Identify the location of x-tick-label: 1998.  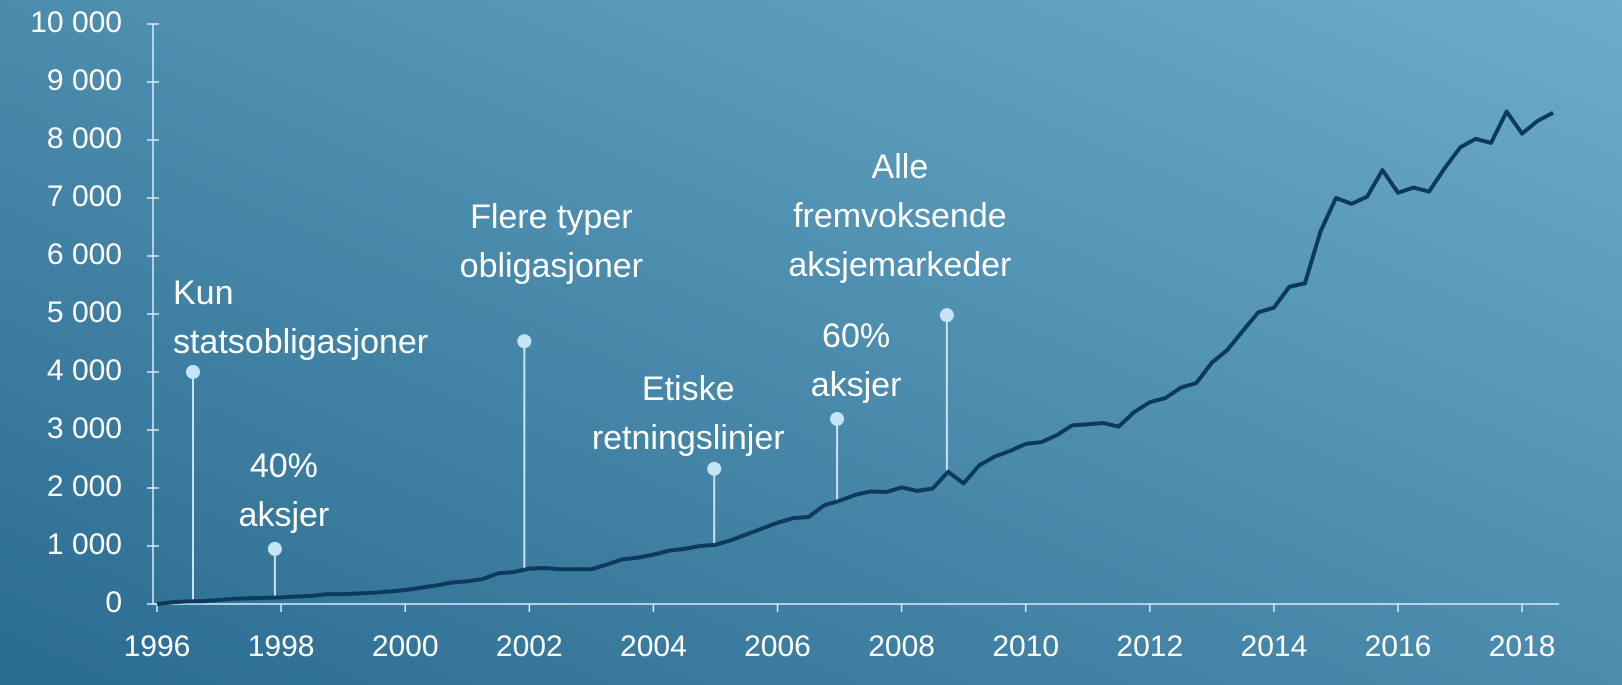
(281, 646).